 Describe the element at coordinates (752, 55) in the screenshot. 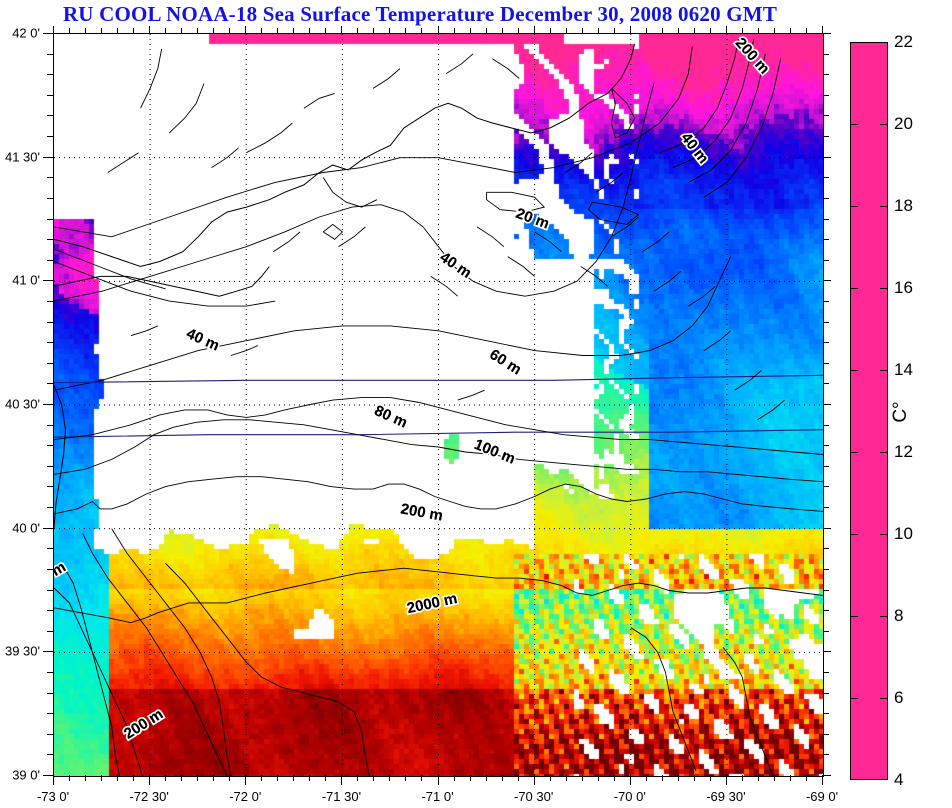

I see `svg-text: 200 m` at that location.